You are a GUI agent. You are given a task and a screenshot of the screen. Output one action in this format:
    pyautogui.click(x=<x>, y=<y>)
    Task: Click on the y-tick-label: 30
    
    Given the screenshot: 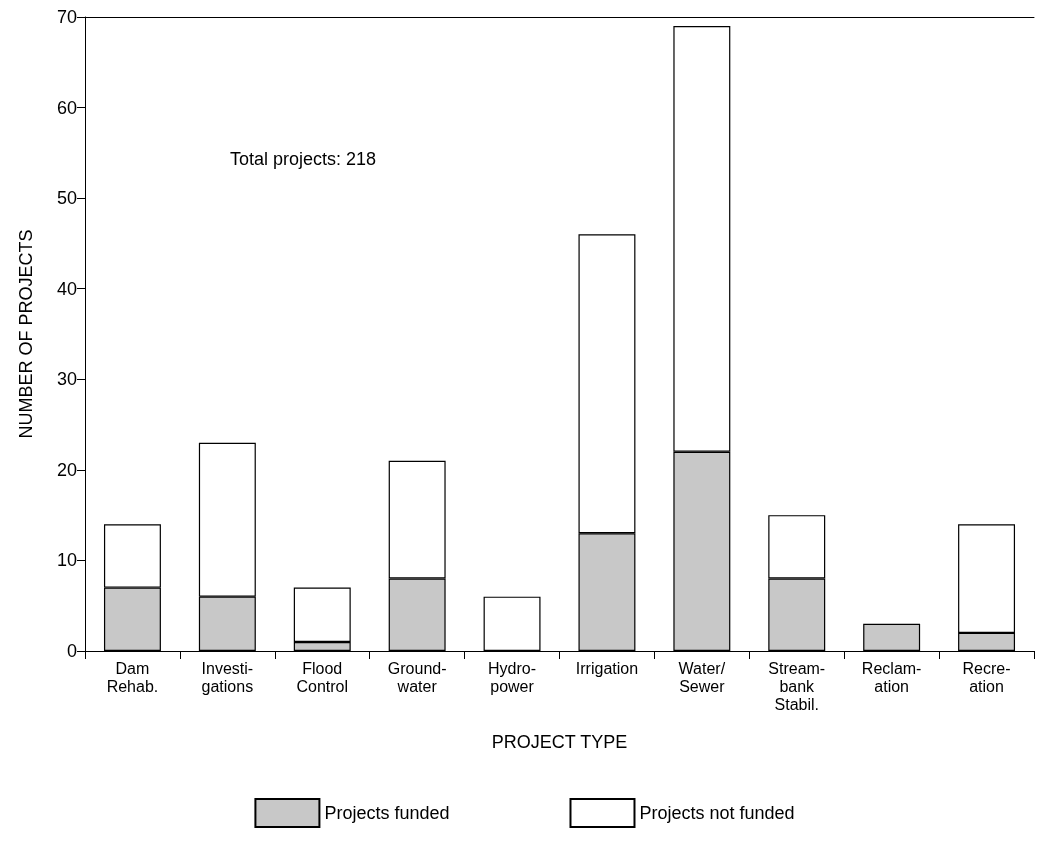 What is the action you would take?
    pyautogui.click(x=66, y=379)
    